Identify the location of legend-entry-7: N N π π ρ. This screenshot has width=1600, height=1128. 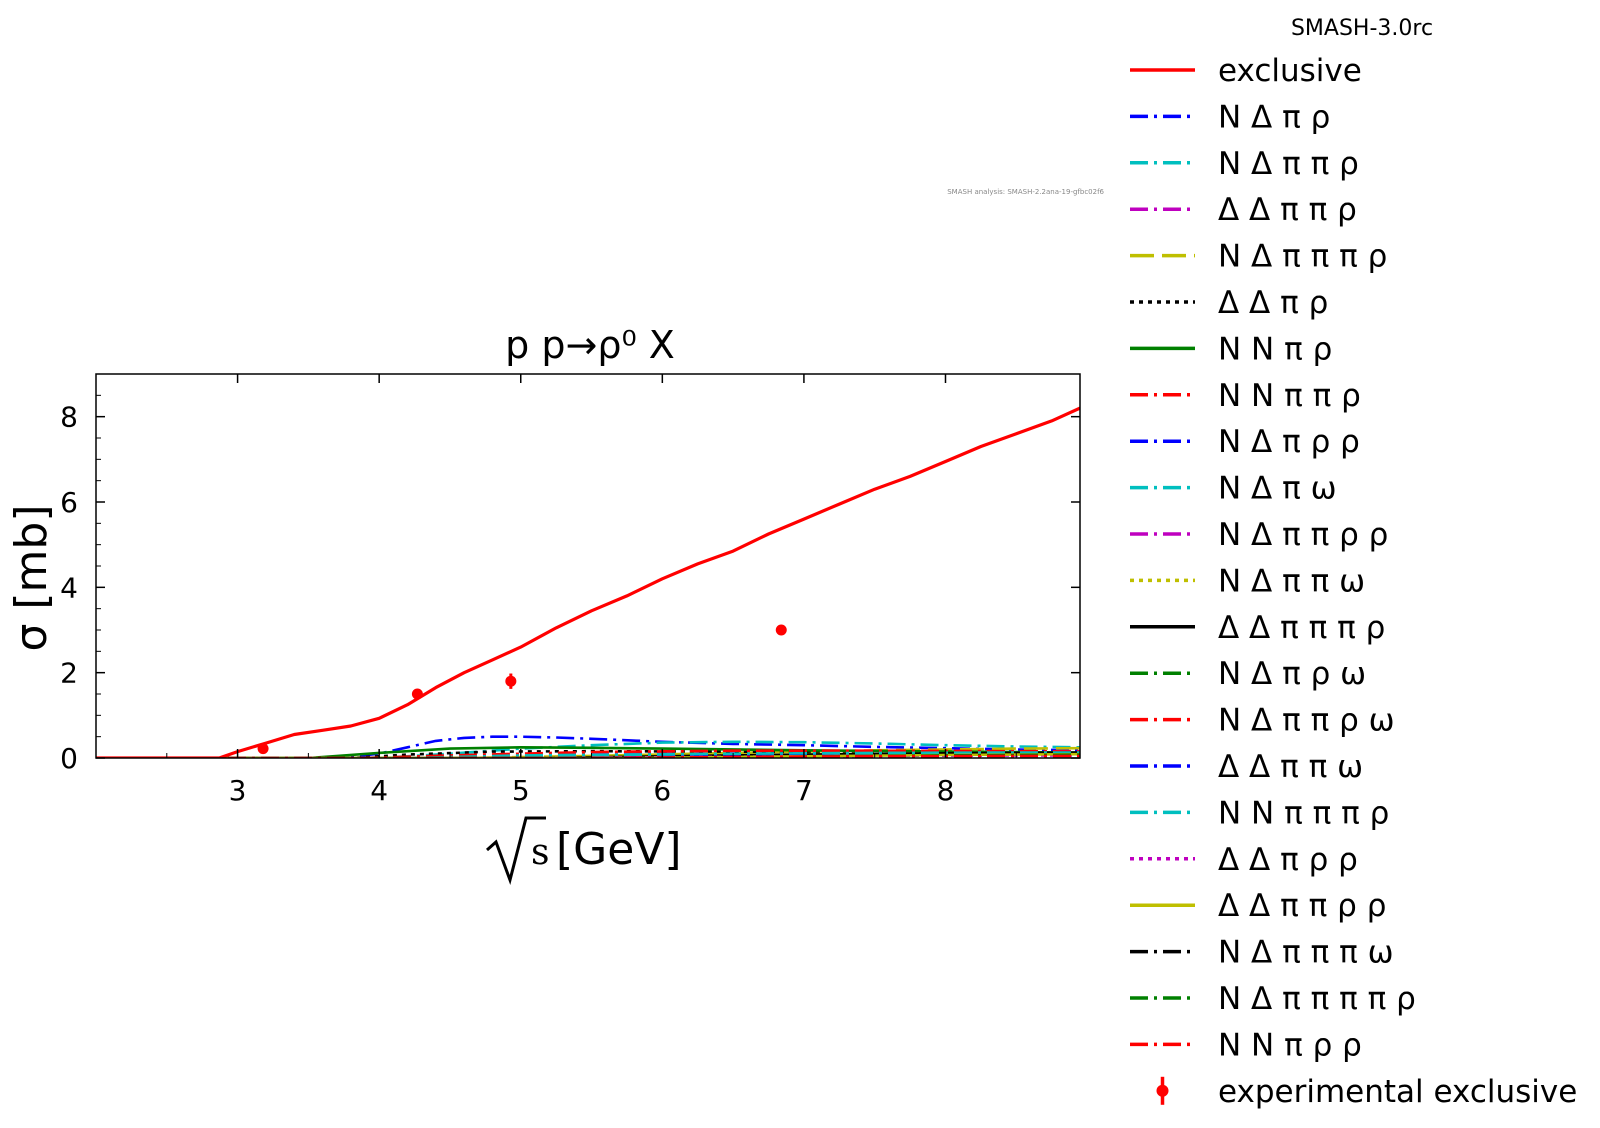
(1245, 396).